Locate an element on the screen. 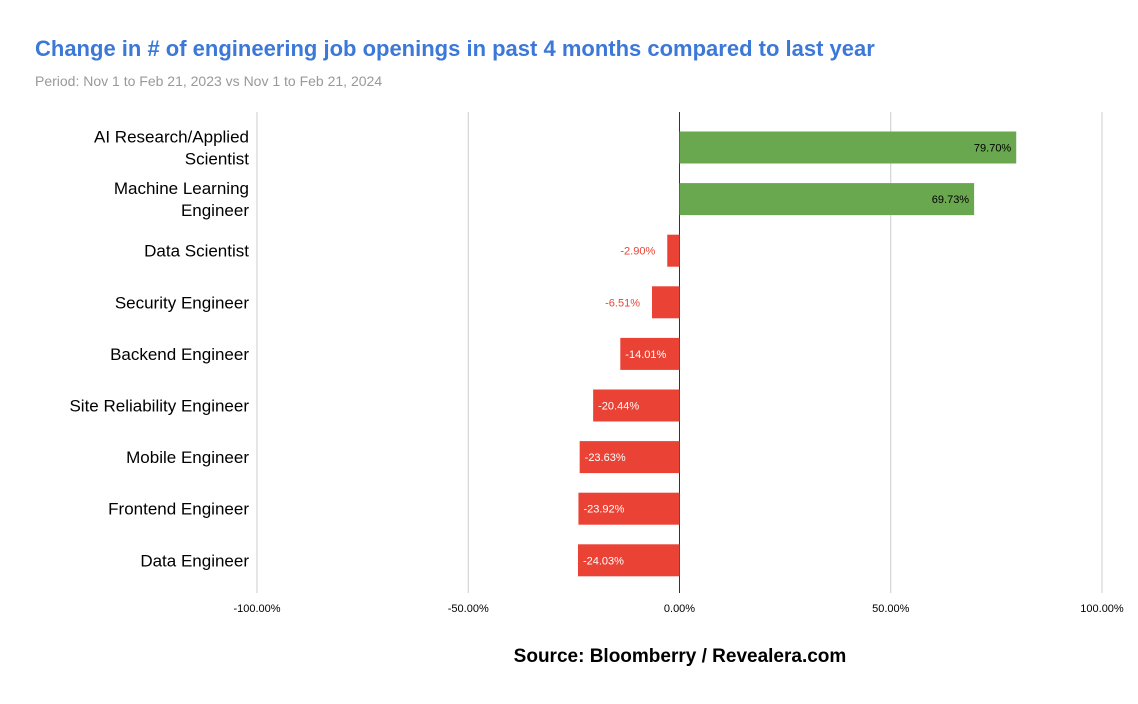  category-label: Data Engineer is located at coordinates (194, 560).